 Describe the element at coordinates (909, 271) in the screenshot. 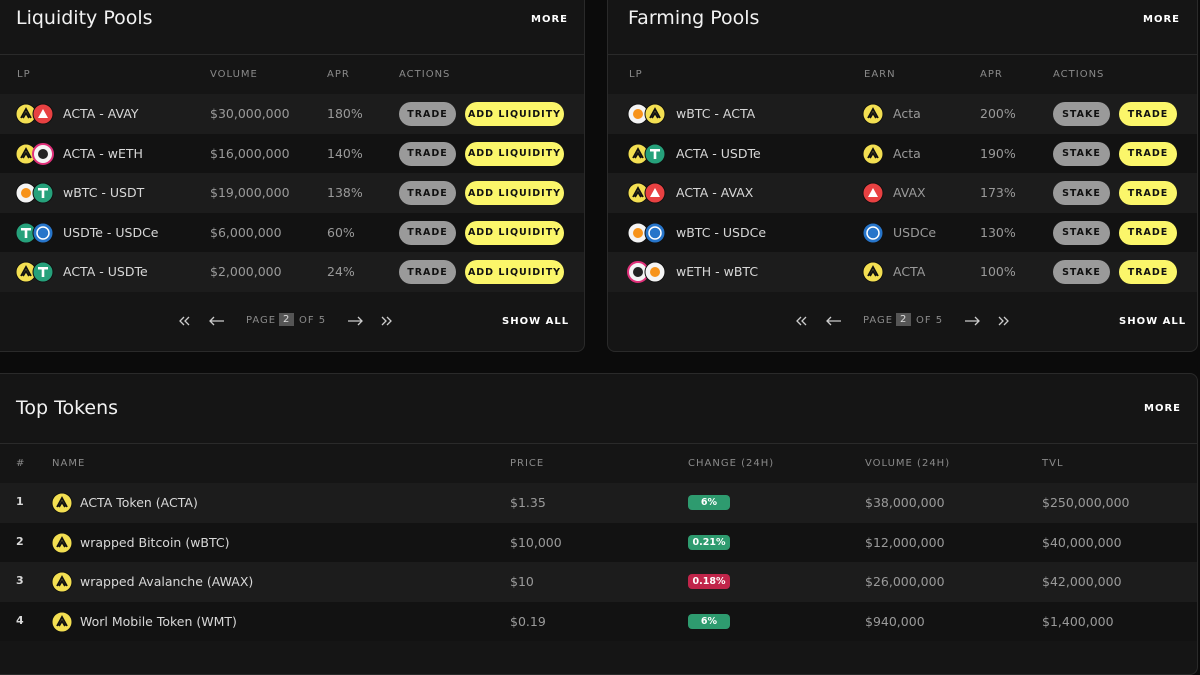

I see `earn-token: ACTA` at that location.